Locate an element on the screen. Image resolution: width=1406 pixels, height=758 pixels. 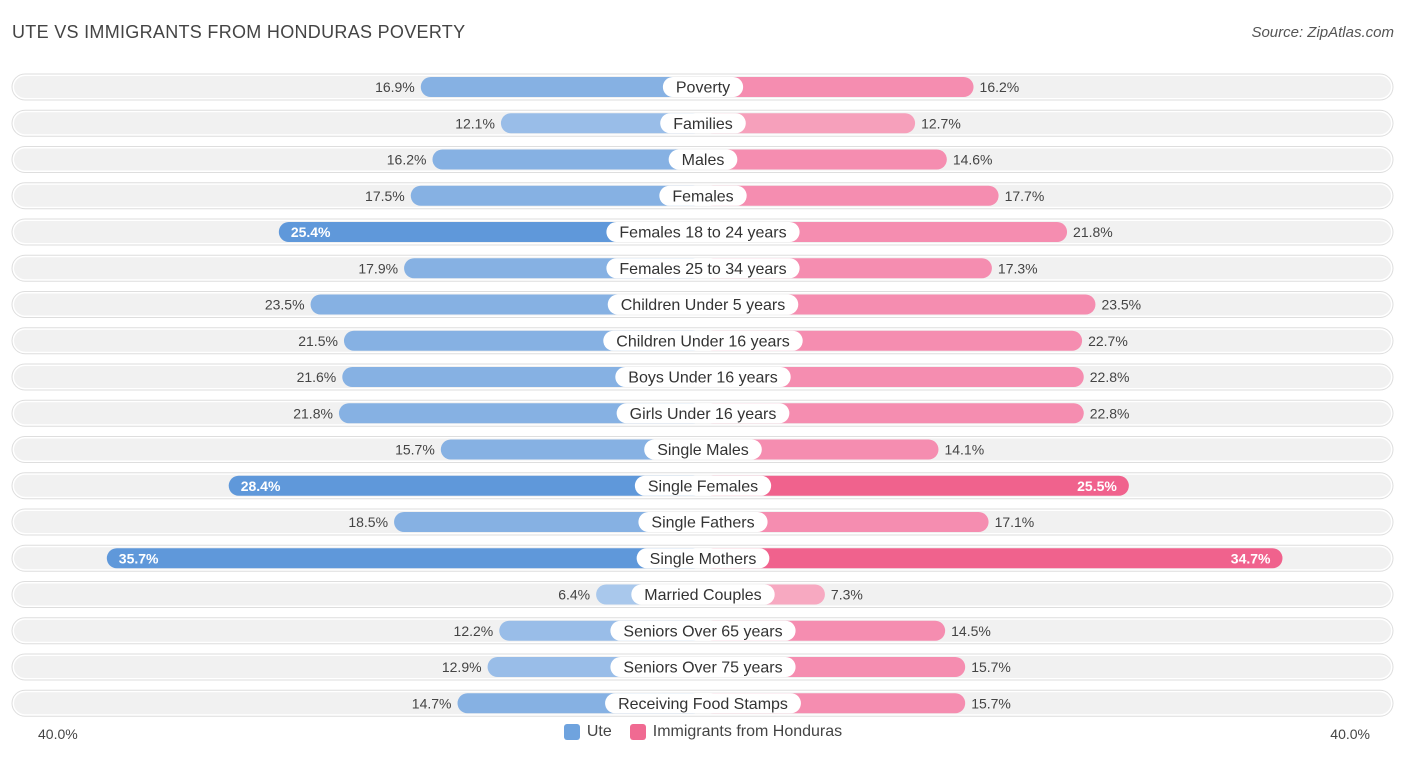
chart-row: Females 17.5% 17.7% is located at coordinates (702, 196).